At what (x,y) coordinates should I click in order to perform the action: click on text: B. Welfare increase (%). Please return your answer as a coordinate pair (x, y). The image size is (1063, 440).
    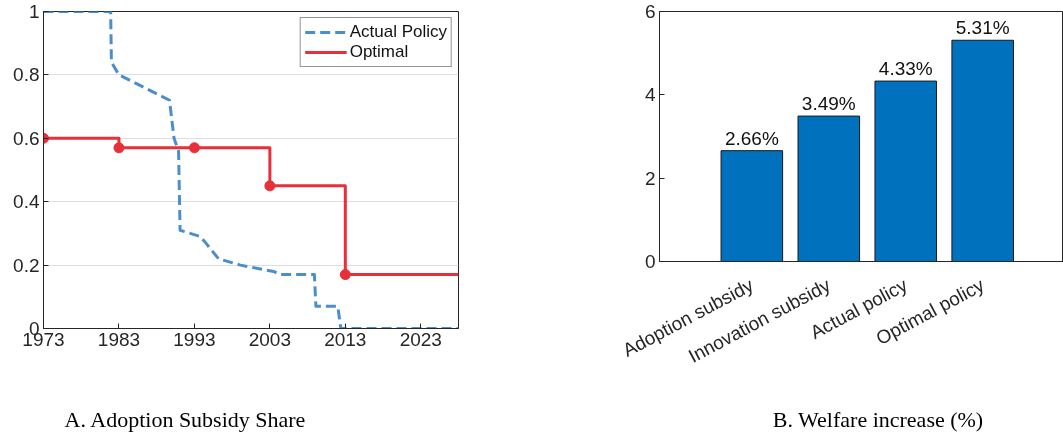
    Looking at the image, I should click on (878, 420).